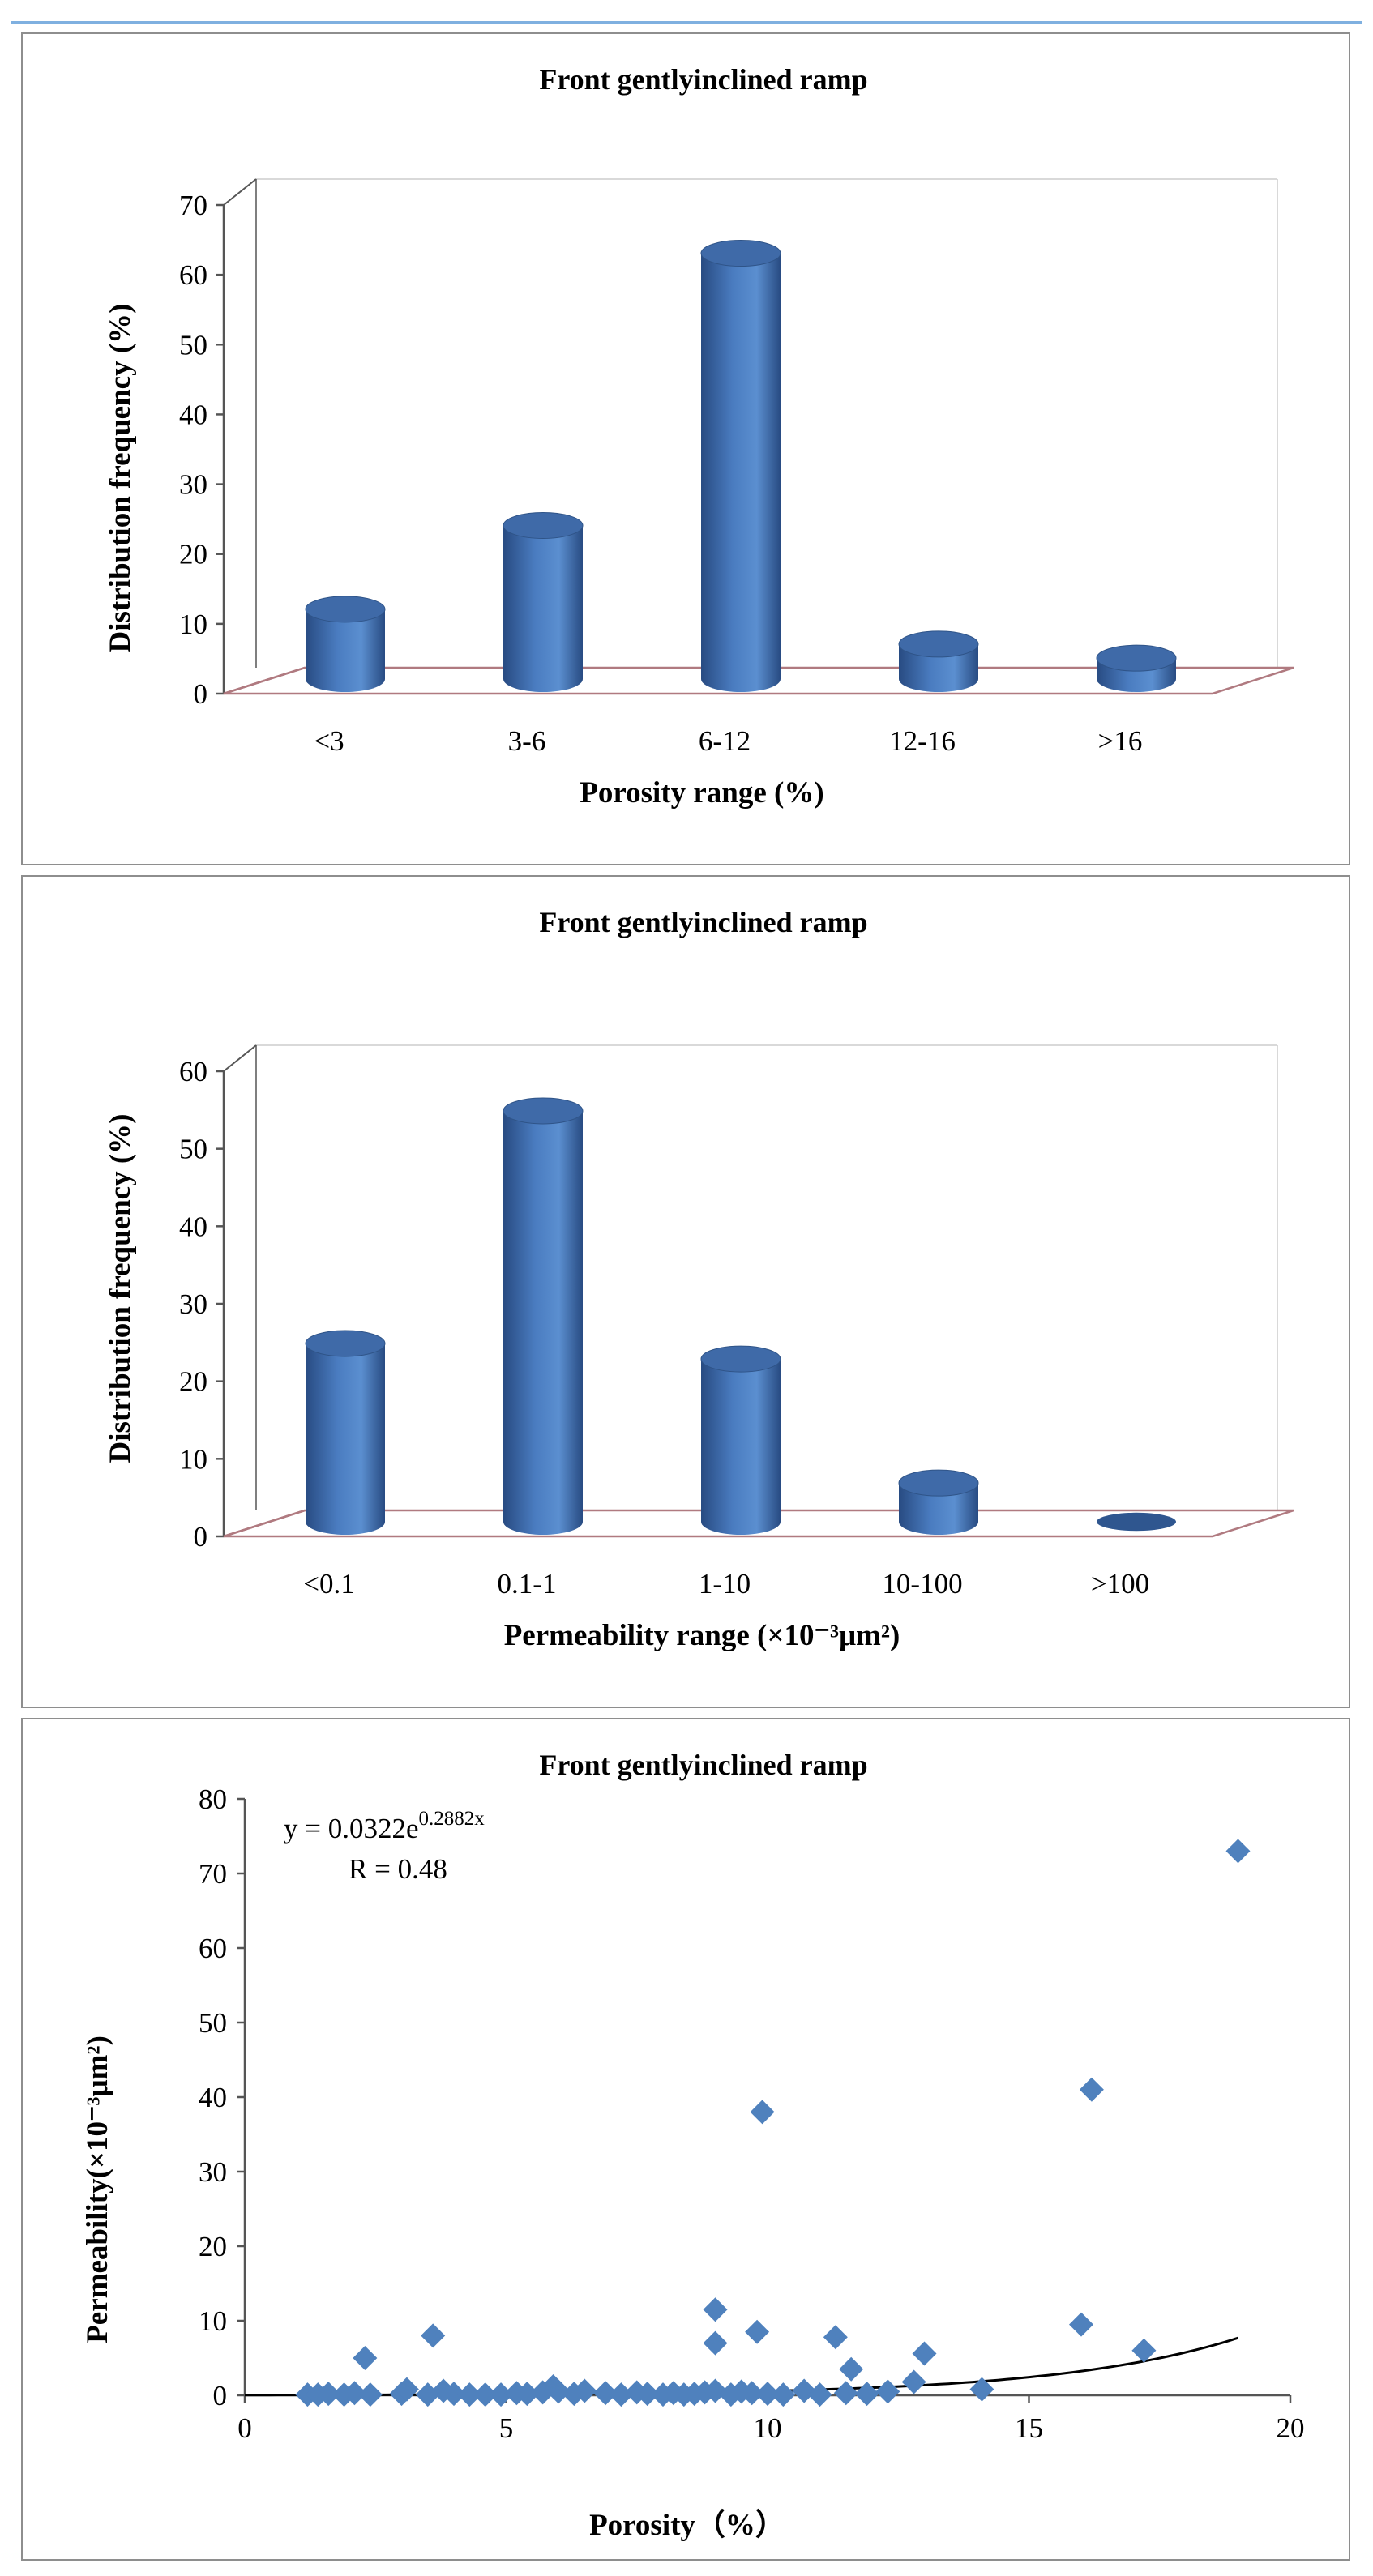 Image resolution: width=1373 pixels, height=2576 pixels. Describe the element at coordinates (1029, 2428) in the screenshot. I see `x-tick-label: 15` at that location.